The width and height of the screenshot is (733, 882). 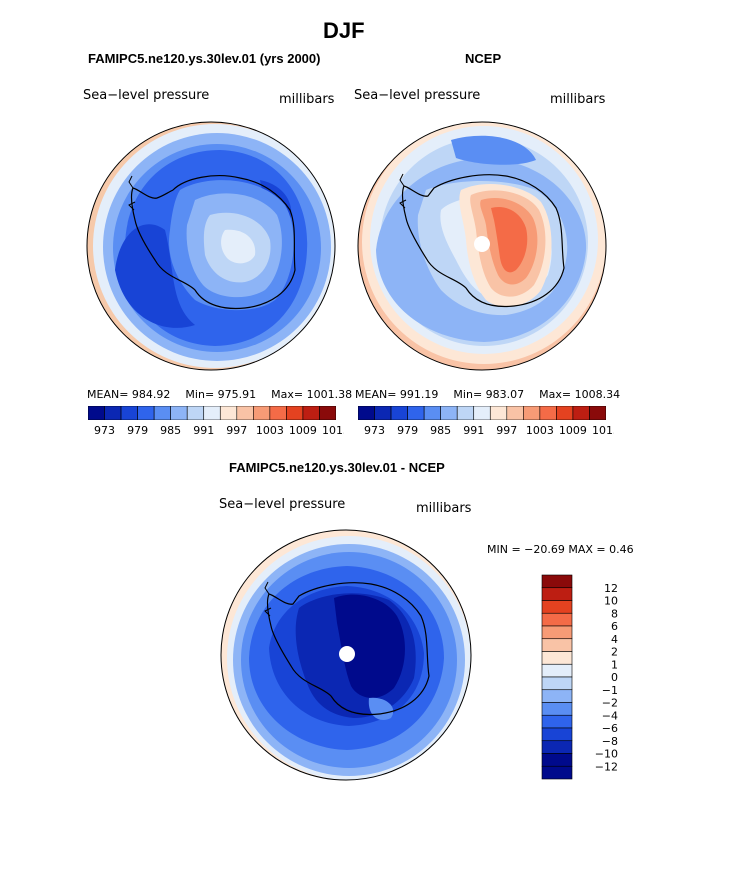 I want to click on panel3-coastline, so click(x=348, y=649).